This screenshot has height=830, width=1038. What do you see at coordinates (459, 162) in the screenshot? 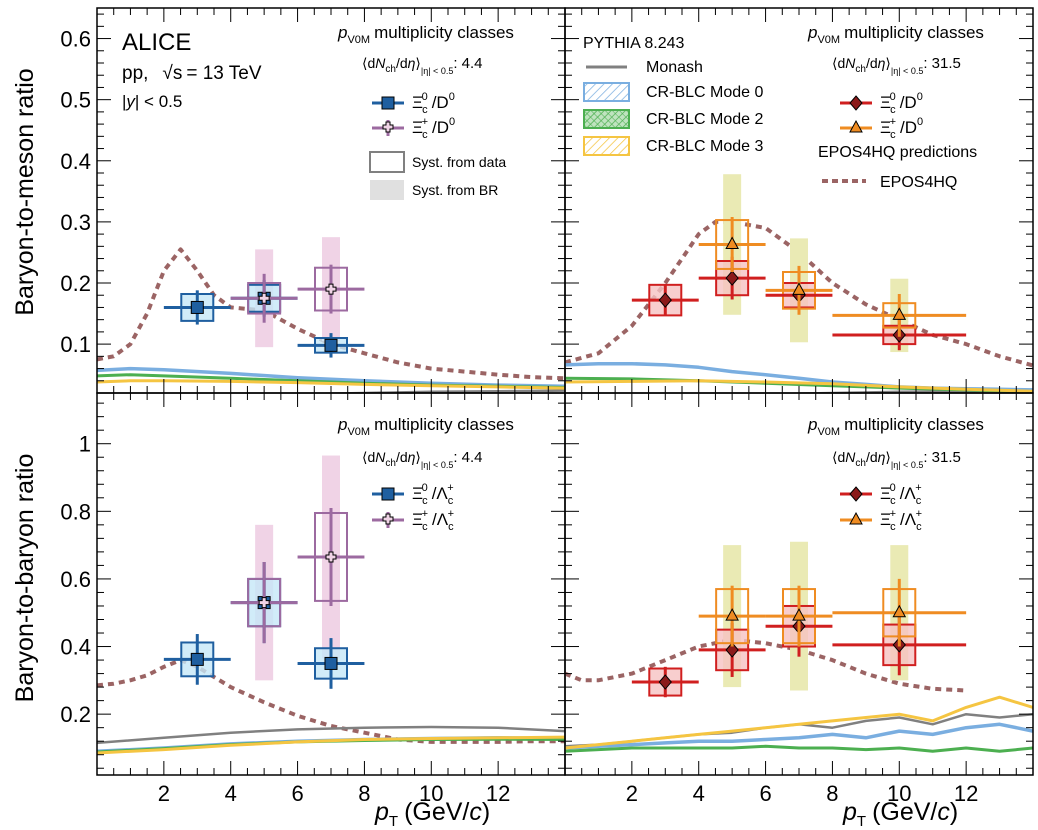
I see `svg-text: Syst. from data` at bounding box center [459, 162].